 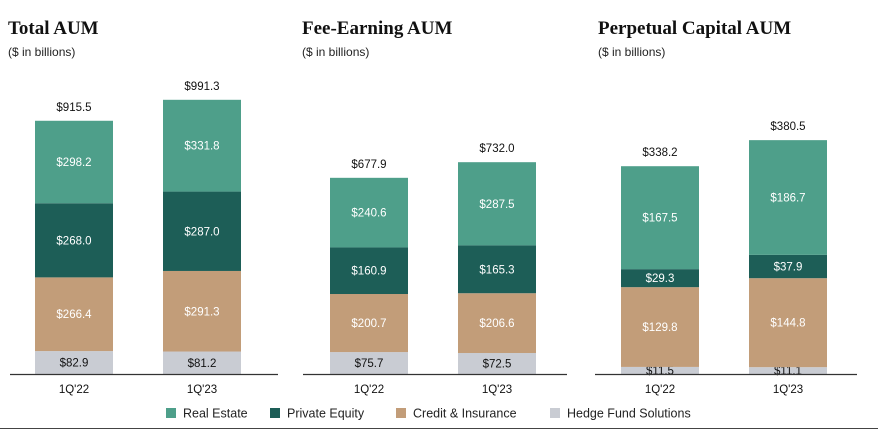 What do you see at coordinates (787, 127) in the screenshot?
I see `chart-3-total-2: $380.5` at bounding box center [787, 127].